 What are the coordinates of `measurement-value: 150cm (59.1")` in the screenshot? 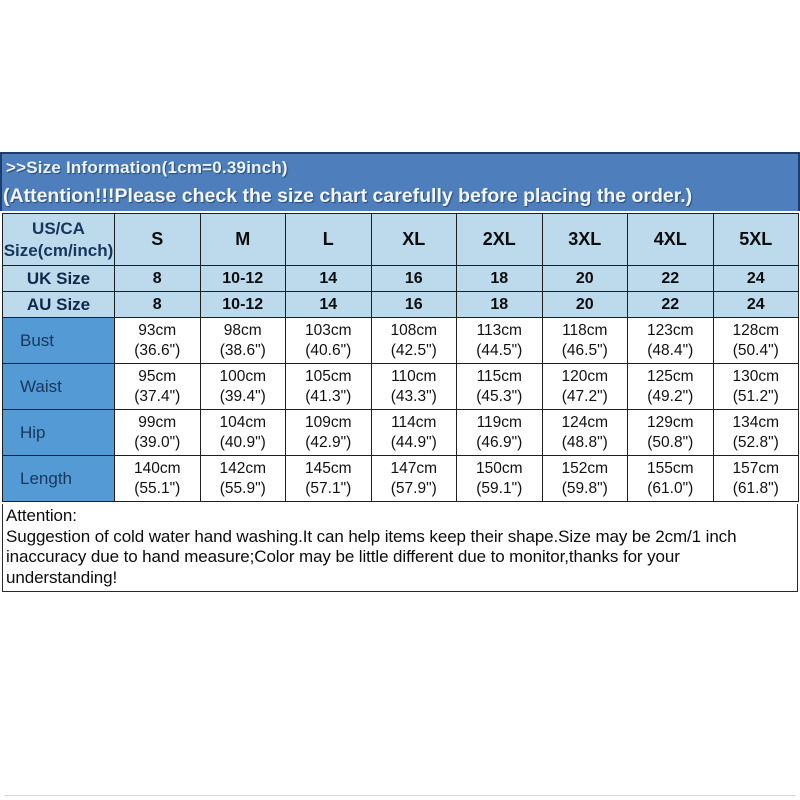 It's located at (499, 478).